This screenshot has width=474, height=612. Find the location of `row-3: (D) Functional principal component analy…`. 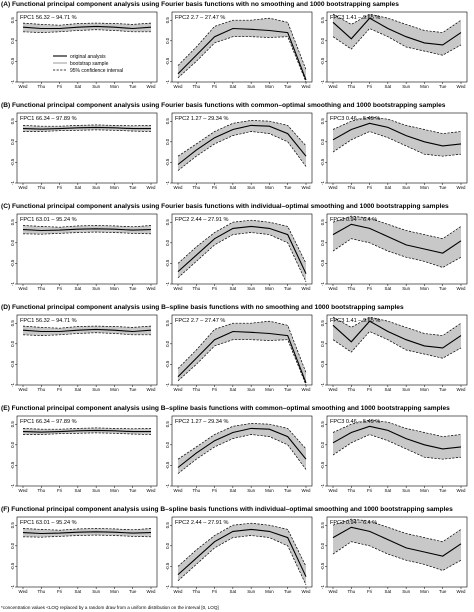

row-3: (D) Functional principal component analy… is located at coordinates (234, 348).